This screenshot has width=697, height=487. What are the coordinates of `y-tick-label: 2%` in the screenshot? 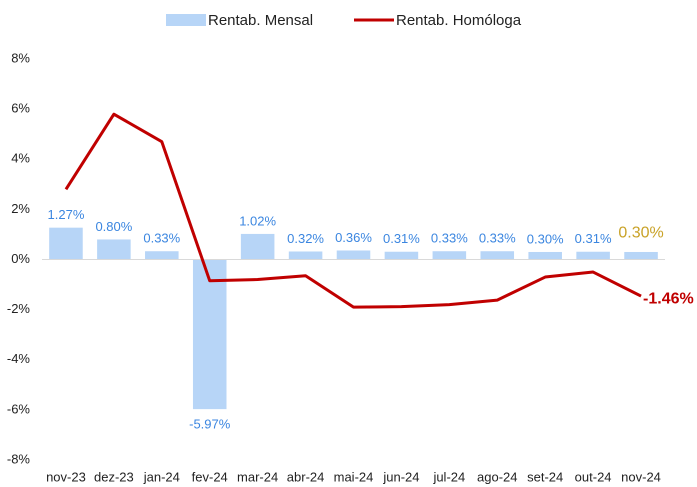 It's located at (20, 208).